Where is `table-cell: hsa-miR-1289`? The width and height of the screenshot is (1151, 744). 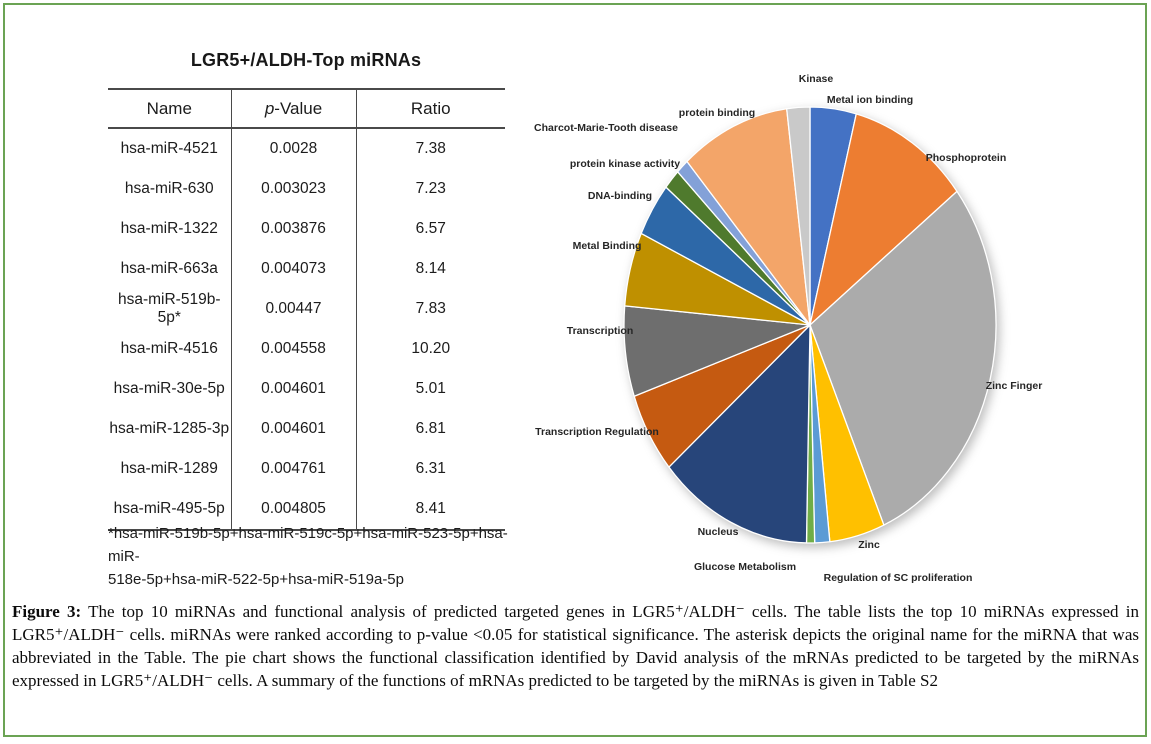
table-cell: hsa-miR-1289 is located at coordinates (169, 468).